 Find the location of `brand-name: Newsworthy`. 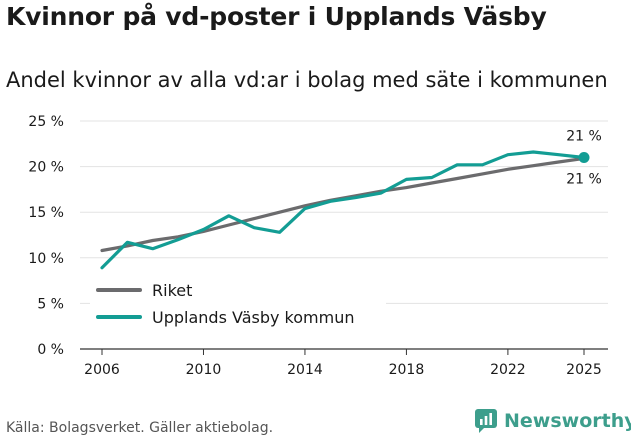

brand-name: Newsworthy is located at coordinates (567, 421).